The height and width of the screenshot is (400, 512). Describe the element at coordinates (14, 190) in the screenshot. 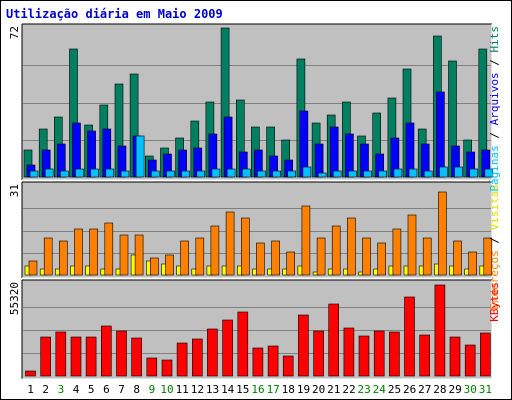

I see `y-max-label: 31` at that location.